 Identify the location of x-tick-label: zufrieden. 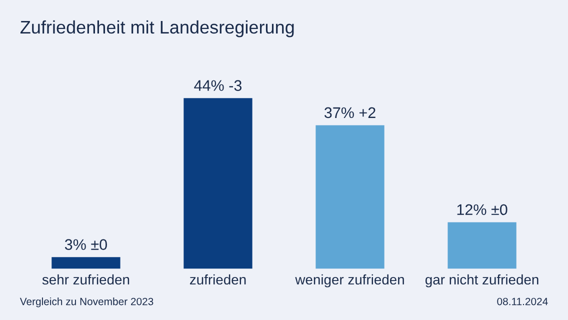
(218, 279).